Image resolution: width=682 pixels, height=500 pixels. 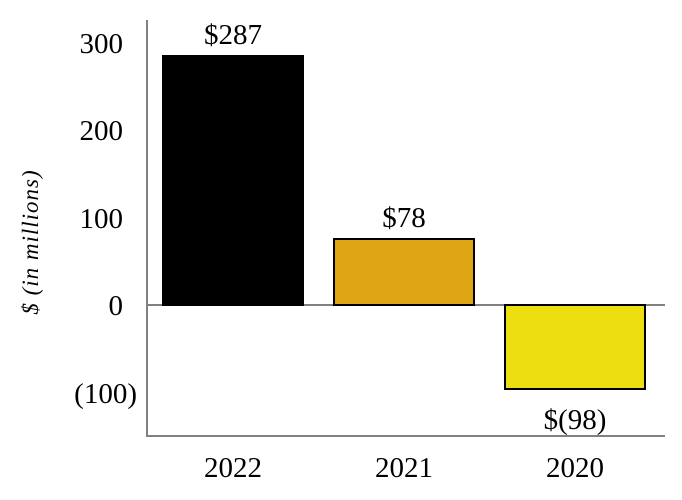 What do you see at coordinates (233, 180) in the screenshot?
I see `bar-2022` at bounding box center [233, 180].